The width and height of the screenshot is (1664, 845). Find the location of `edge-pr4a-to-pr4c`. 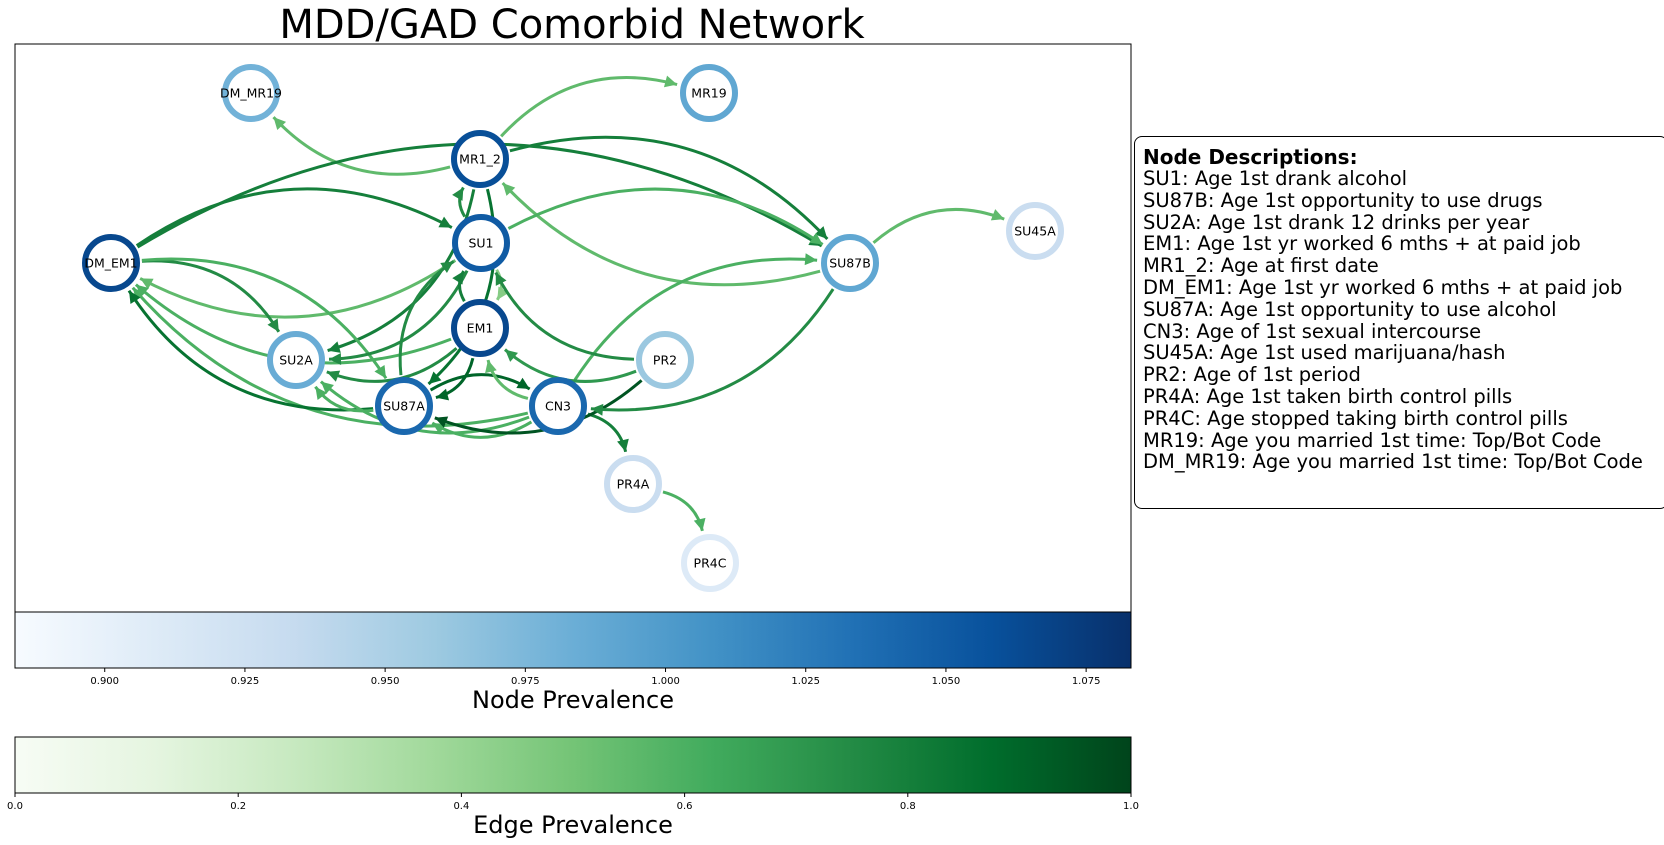

edge-pr4a-to-pr4c is located at coordinates (684, 511).